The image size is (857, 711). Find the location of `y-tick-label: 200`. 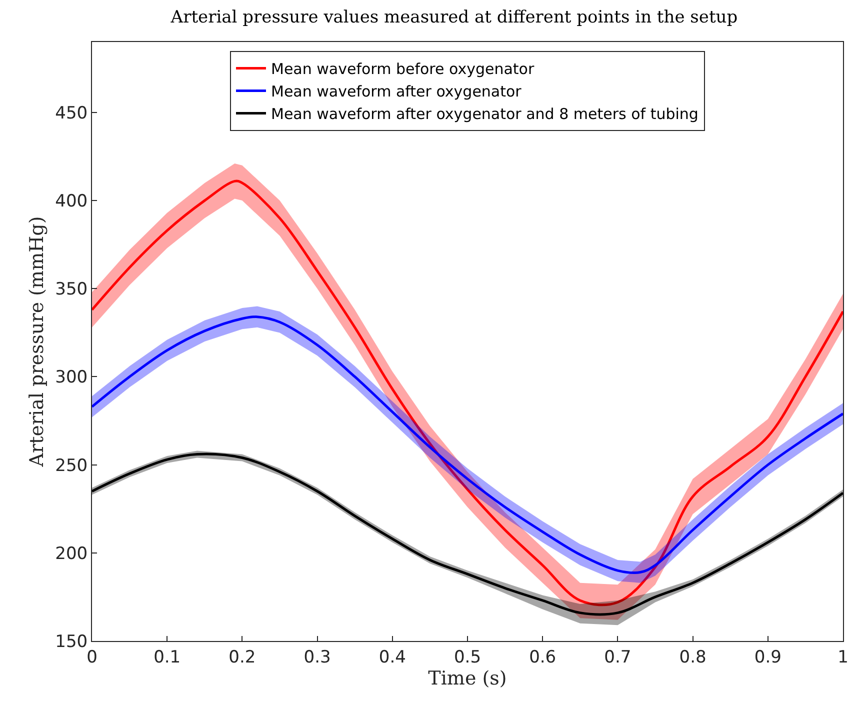

y-tick-label: 200 is located at coordinates (71, 554).